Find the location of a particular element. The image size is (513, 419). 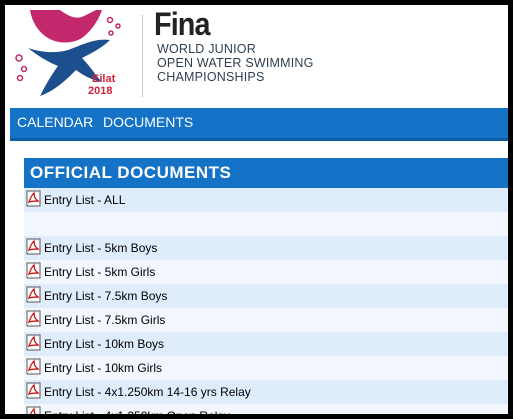

fina-brand: Fina is located at coordinates (182, 26).